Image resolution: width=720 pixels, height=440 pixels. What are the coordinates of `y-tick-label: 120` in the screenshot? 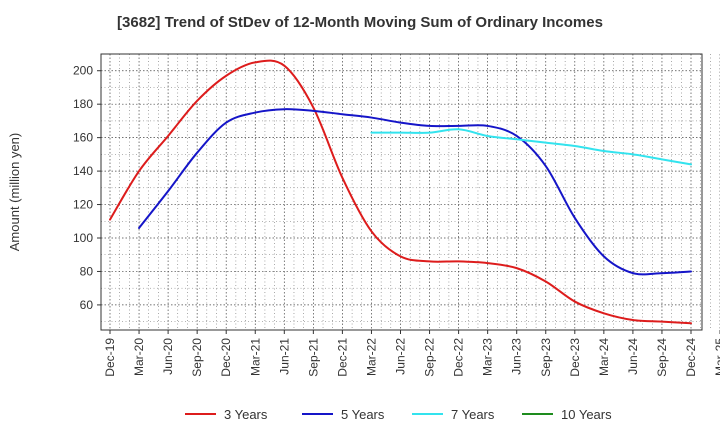 It's located at (83, 205).